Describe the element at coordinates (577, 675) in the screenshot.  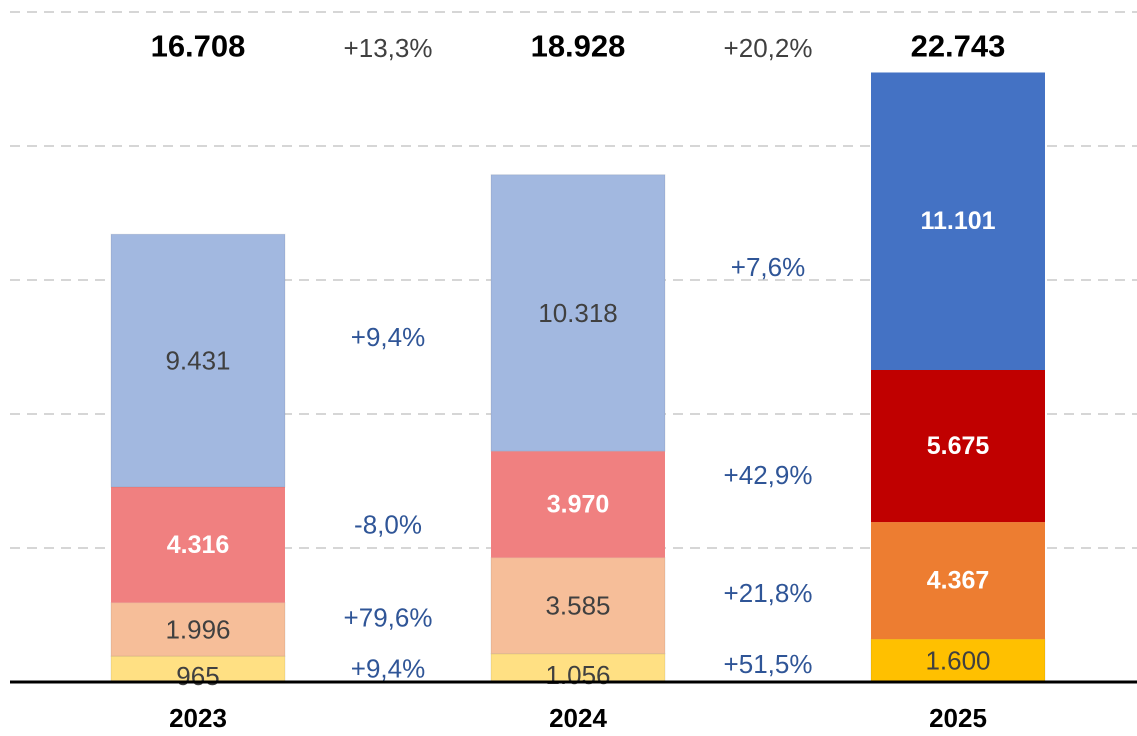
I see `segment-label: 1.056` at that location.